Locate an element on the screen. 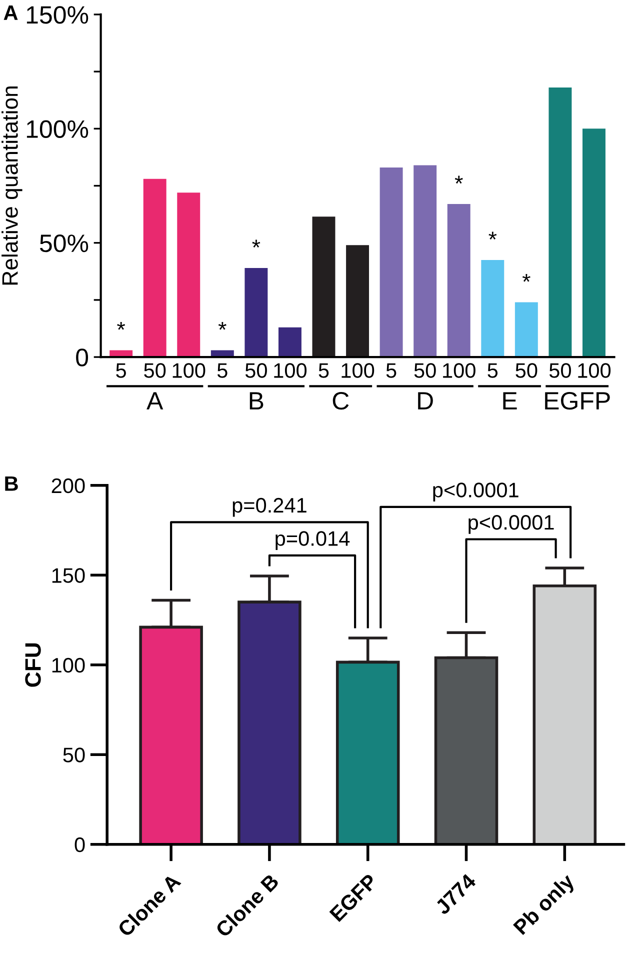 The width and height of the screenshot is (630, 965). annotation: p=0.014 is located at coordinates (313, 540).